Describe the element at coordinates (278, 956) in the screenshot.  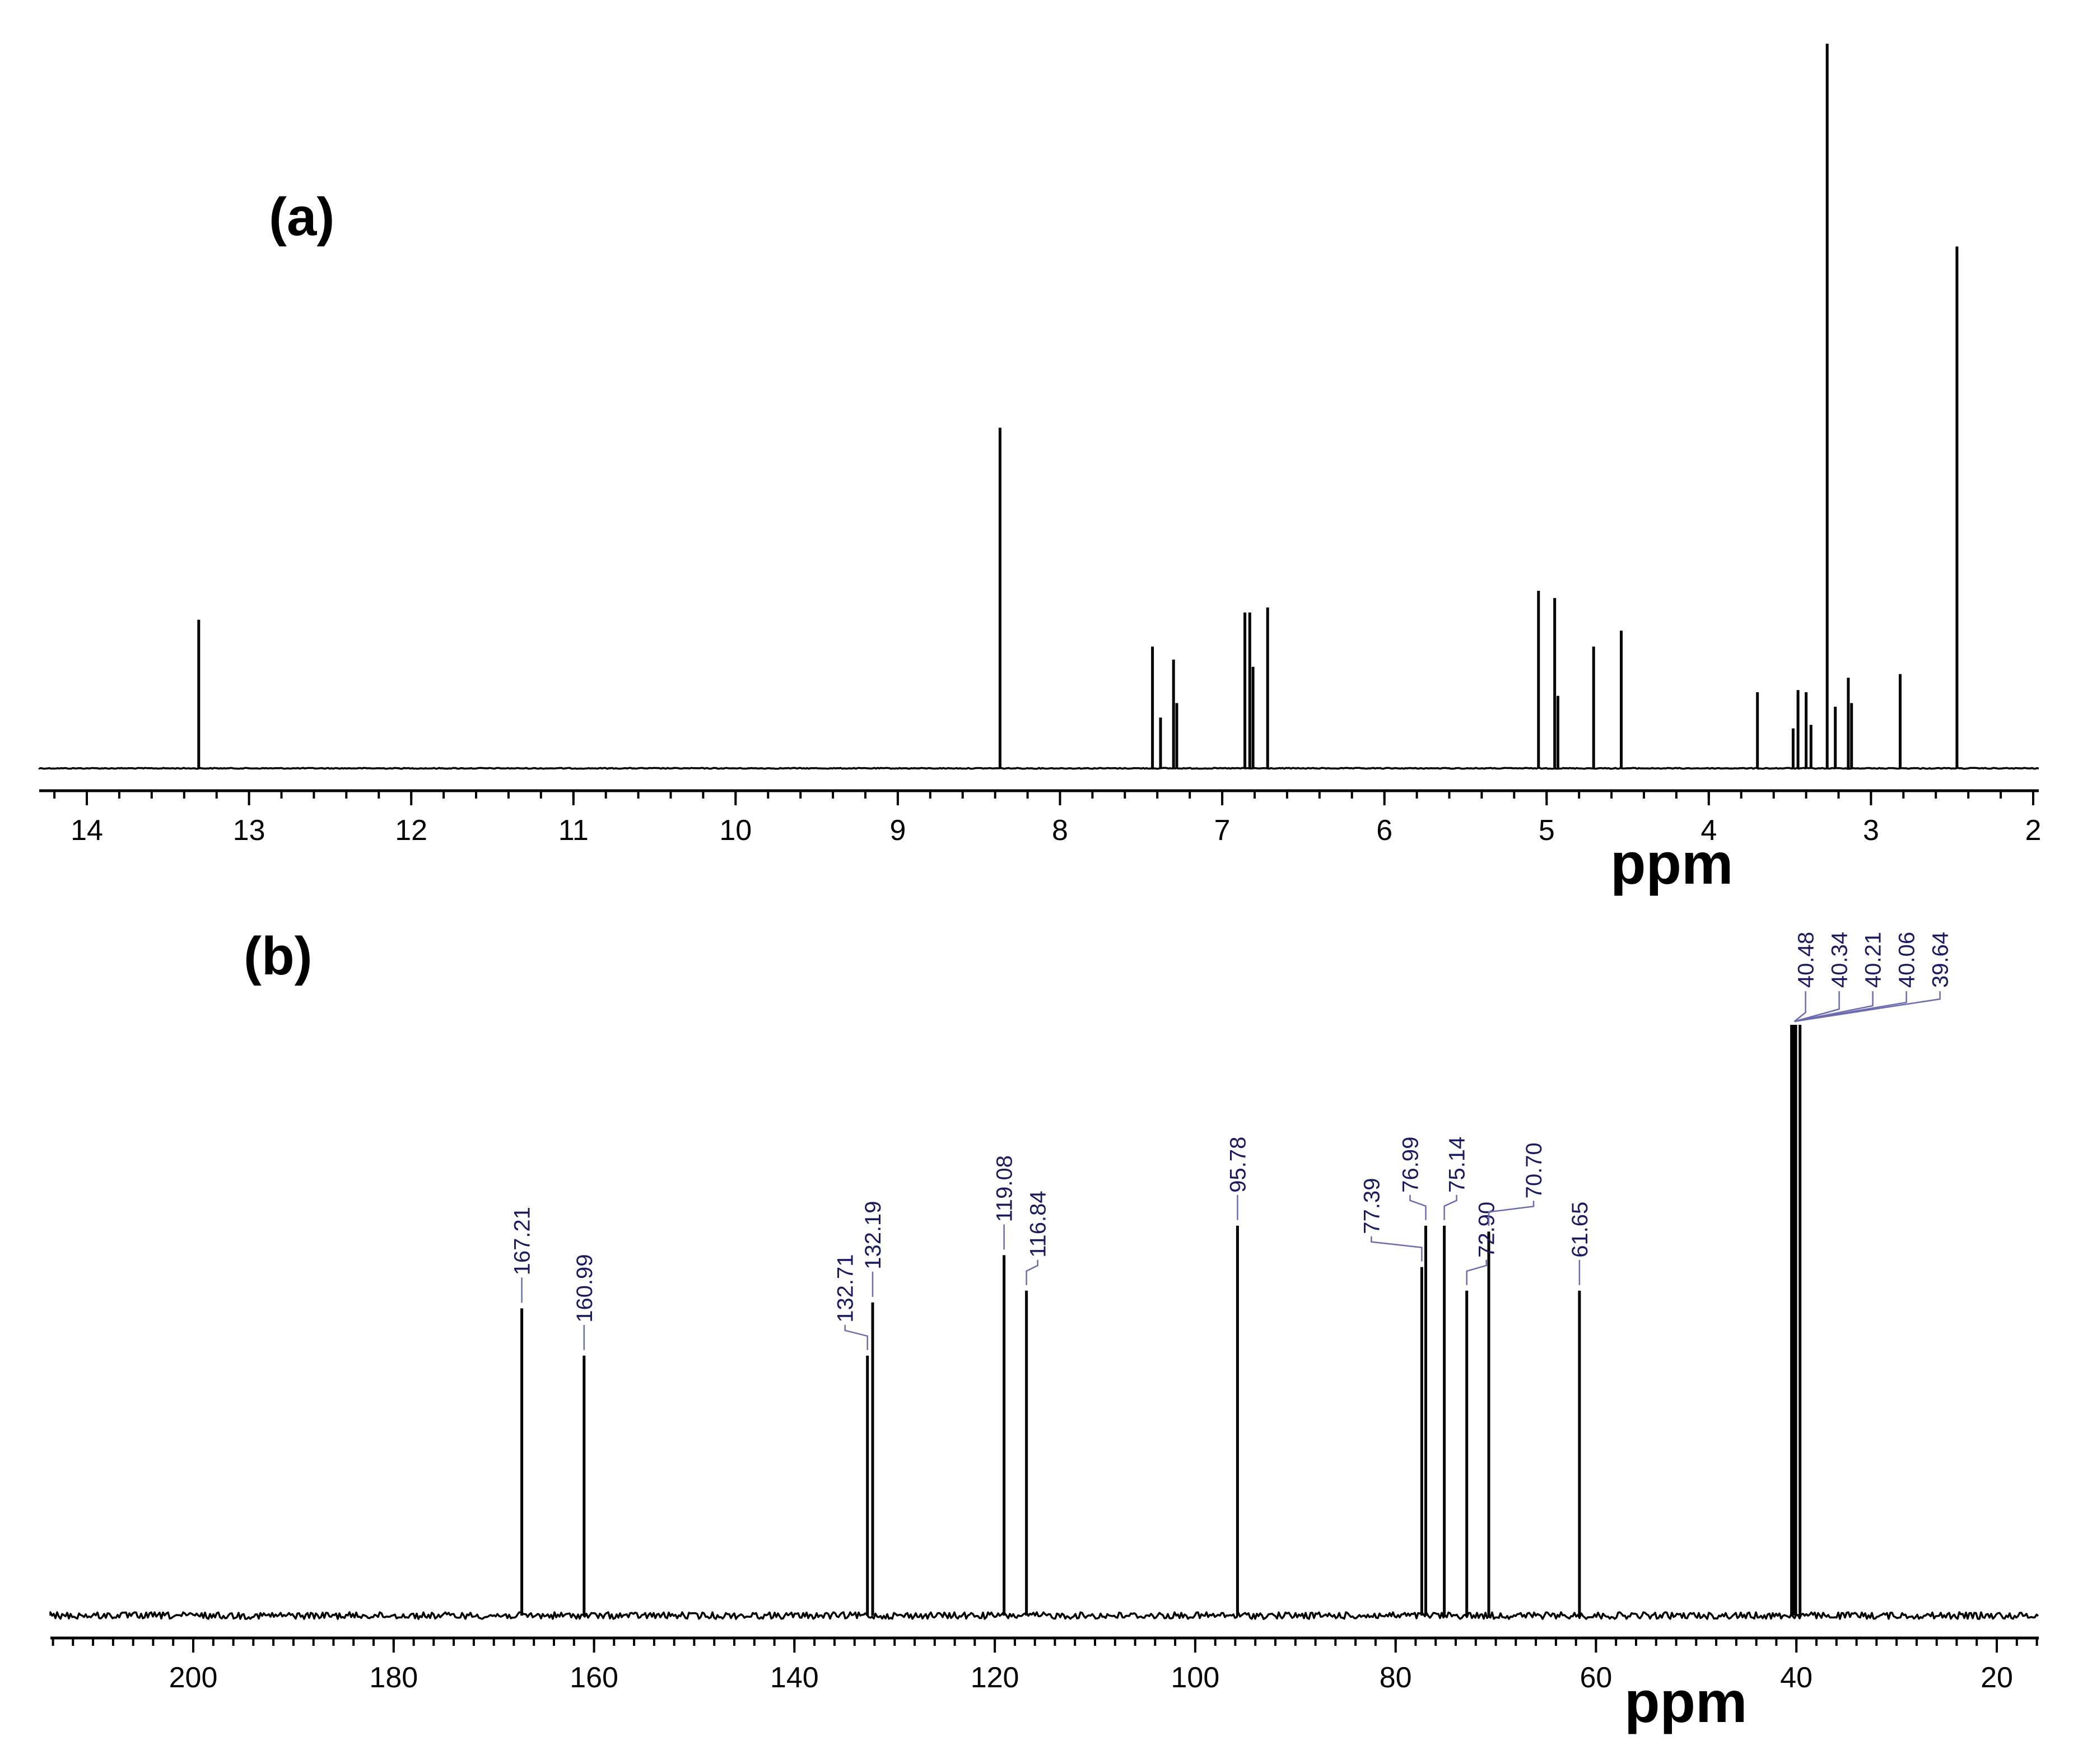
I see `panel-b-label: (b)` at that location.